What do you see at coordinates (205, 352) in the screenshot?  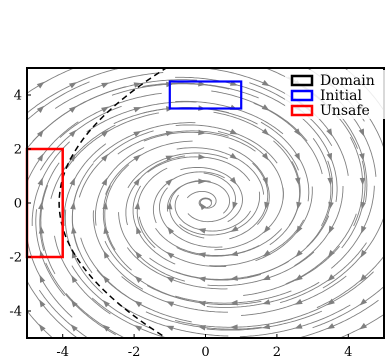 I see `x-tick-label: 0` at bounding box center [205, 352].